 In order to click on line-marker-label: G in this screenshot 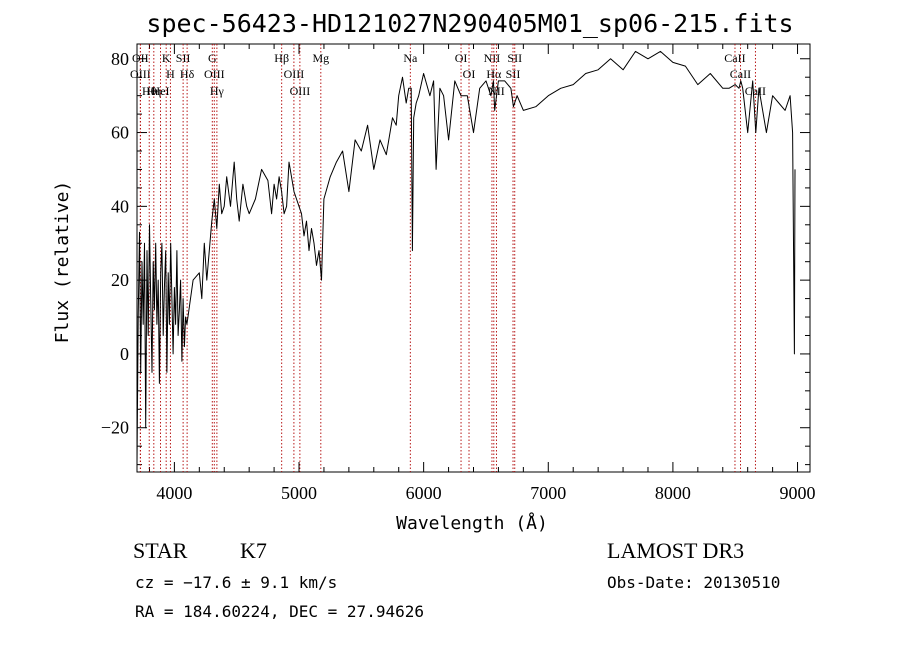, I will do `click(212, 58)`.